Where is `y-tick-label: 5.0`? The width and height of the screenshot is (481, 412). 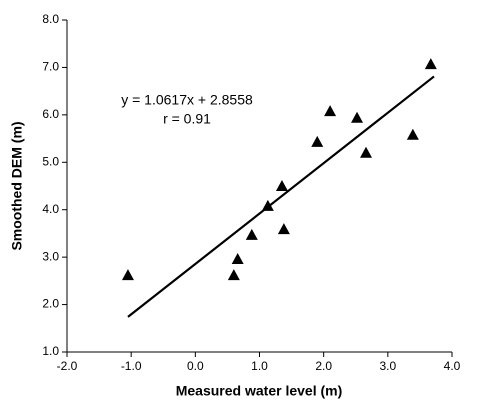
y-tick-label: 5.0 is located at coordinates (50, 161).